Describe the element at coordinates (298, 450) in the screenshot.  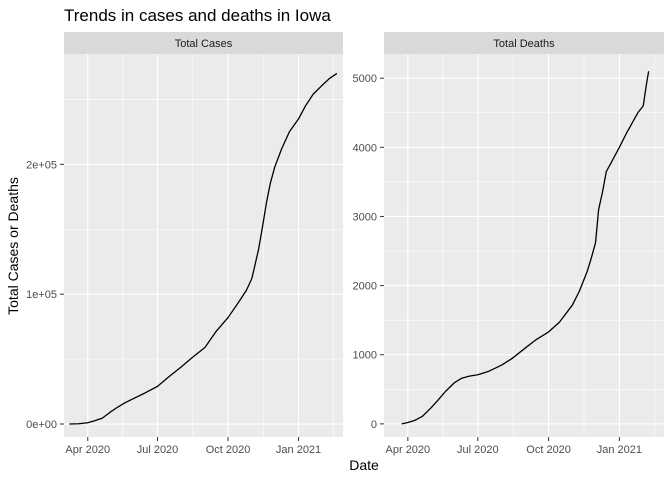
I see `x-tick-label-cases: Jan 2021` at that location.